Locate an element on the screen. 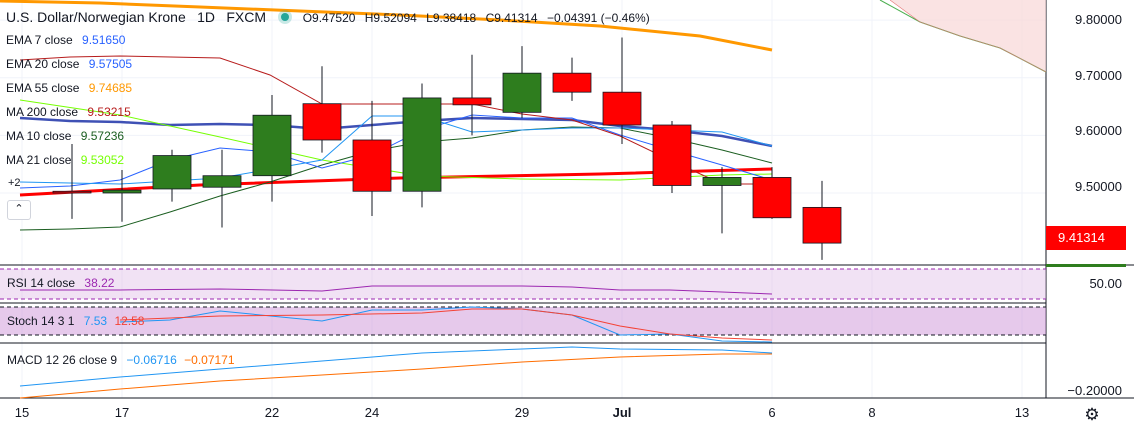  macd-legend: MACD 12 26 close 9 −0.06716 −0.07171 is located at coordinates (121, 360).